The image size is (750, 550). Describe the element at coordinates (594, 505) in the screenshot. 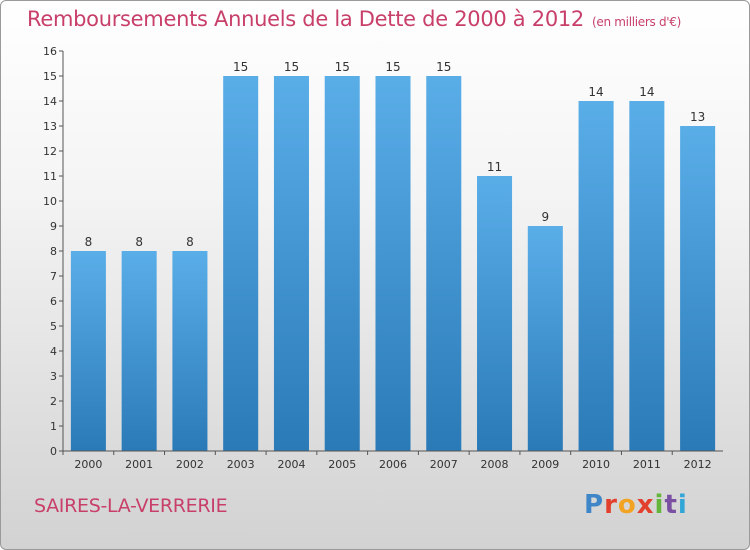

I see `logo-letter: P` at that location.